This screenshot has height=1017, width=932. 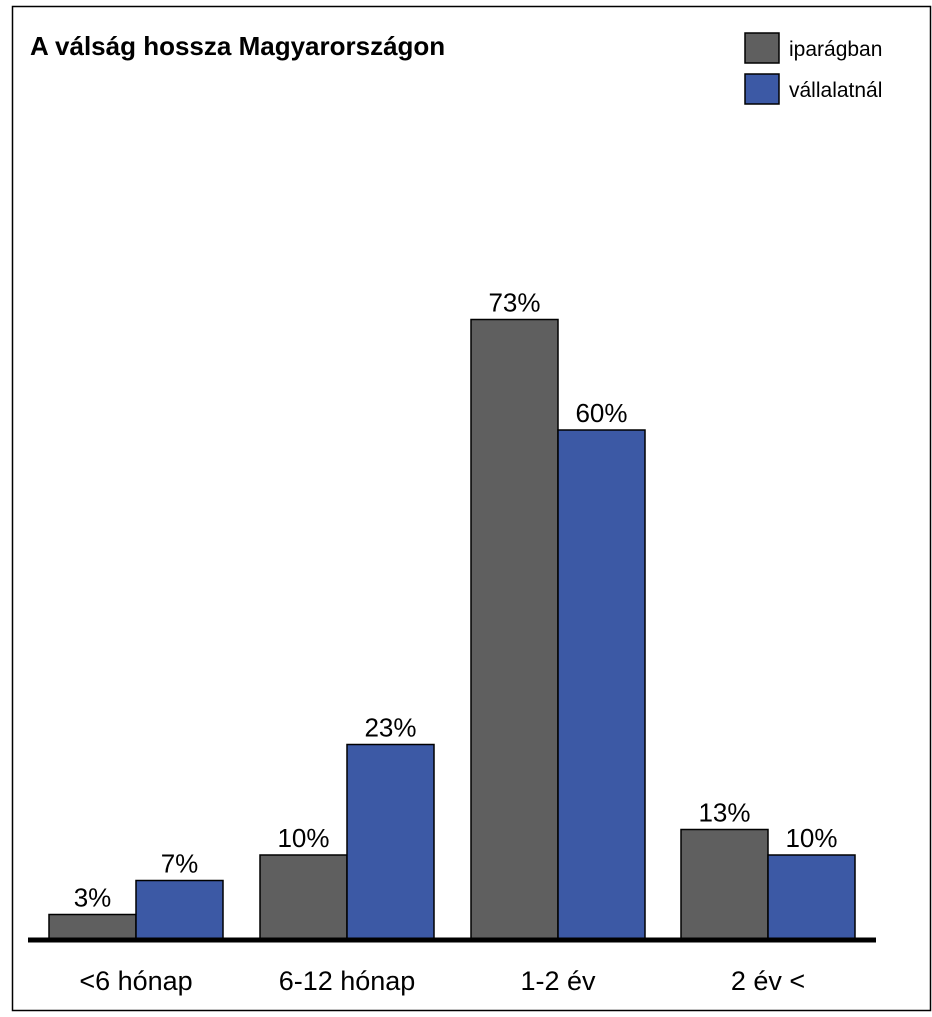 I want to click on legend-label-iparagban: iparágban, so click(x=835, y=49).